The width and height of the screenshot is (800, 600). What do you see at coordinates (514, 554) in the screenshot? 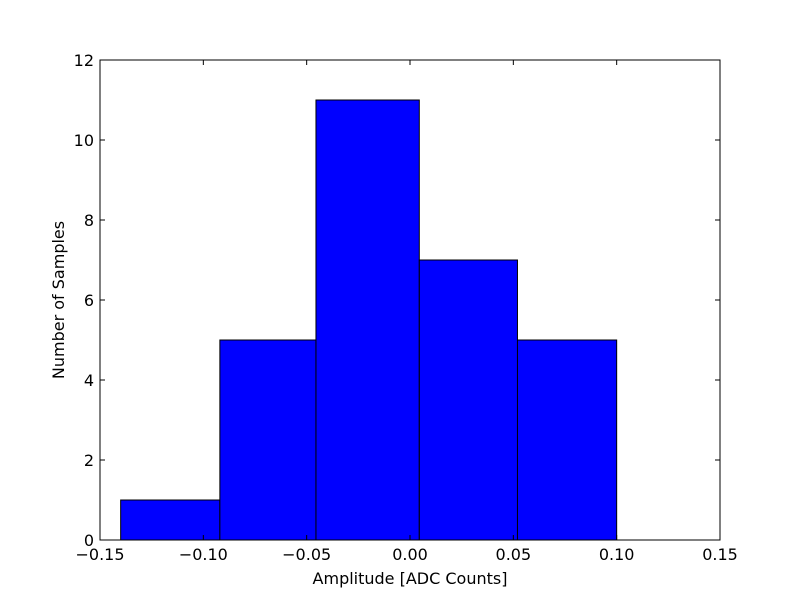
I see `x-tick-label: 0.05` at bounding box center [514, 554].